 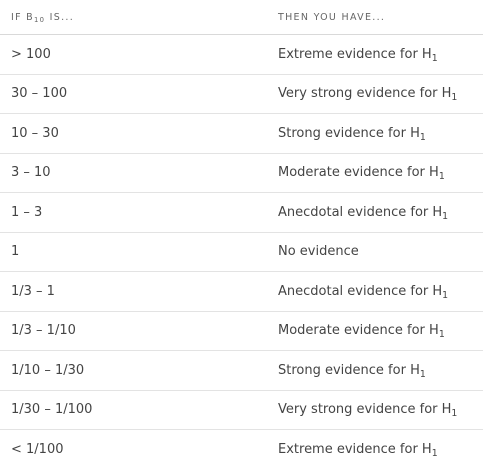 What do you see at coordinates (133, 173) in the screenshot?
I see `bayes-factor-range: 3 – 10` at bounding box center [133, 173].